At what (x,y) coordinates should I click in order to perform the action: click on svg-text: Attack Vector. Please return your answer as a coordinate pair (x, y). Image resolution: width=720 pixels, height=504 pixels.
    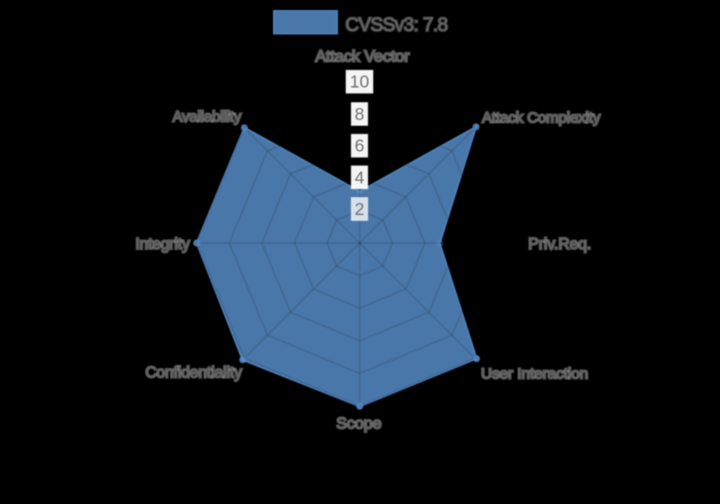
    Looking at the image, I should click on (362, 56).